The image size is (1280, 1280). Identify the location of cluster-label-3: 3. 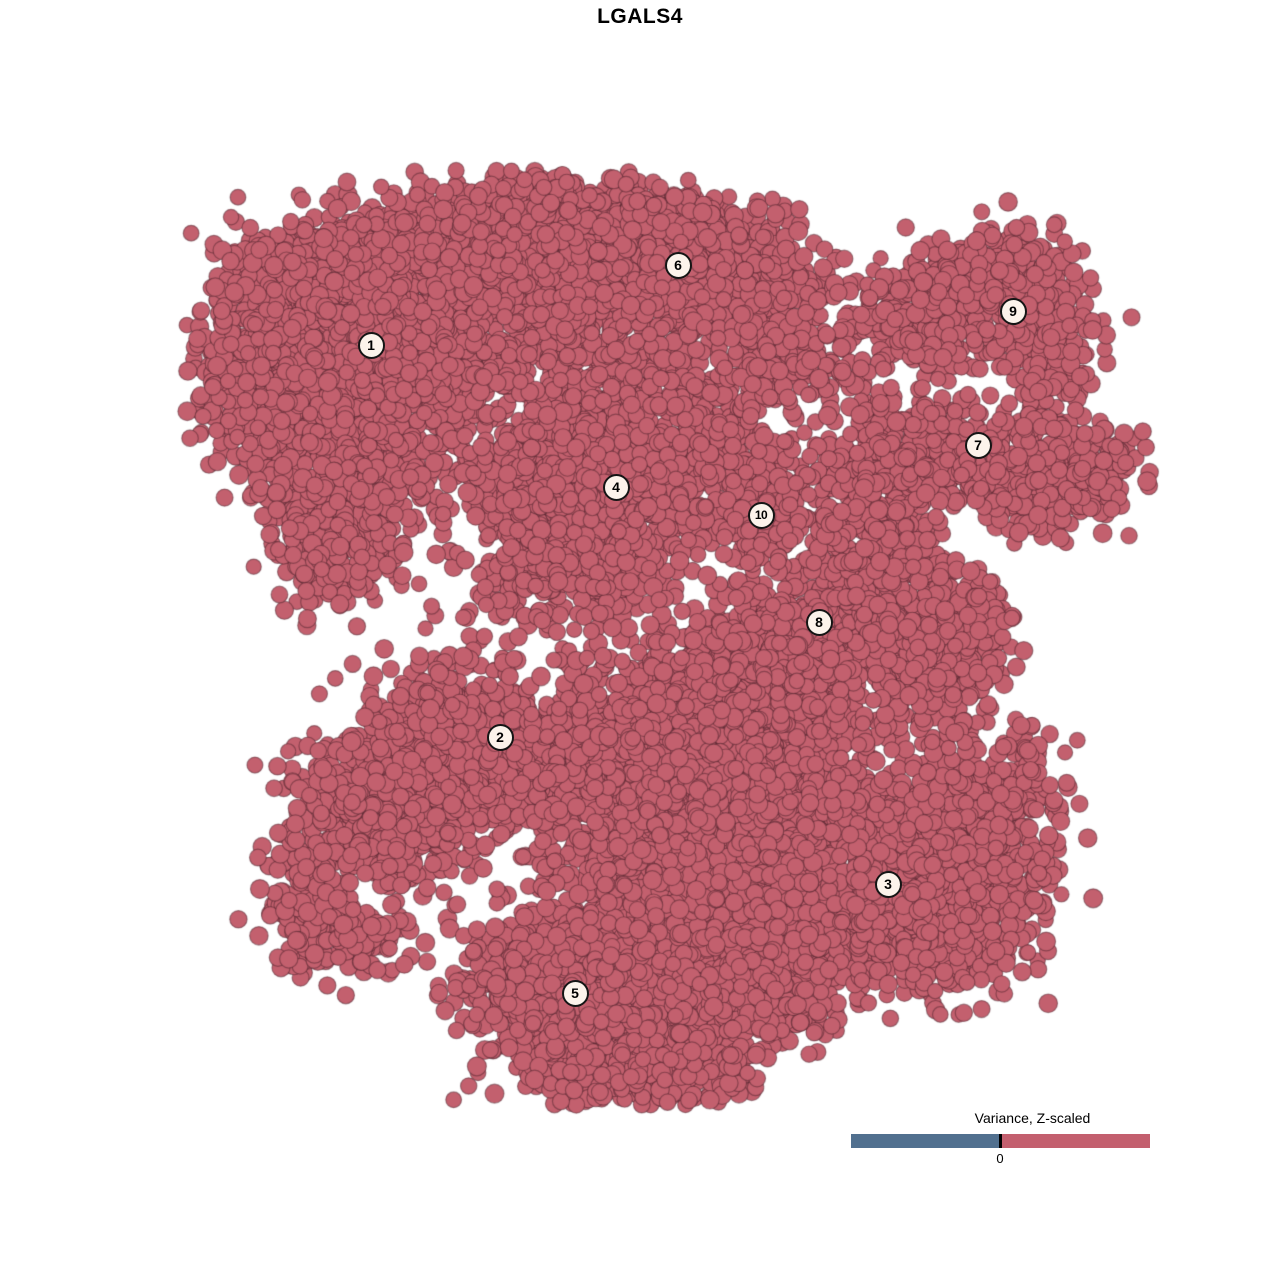
(888, 884).